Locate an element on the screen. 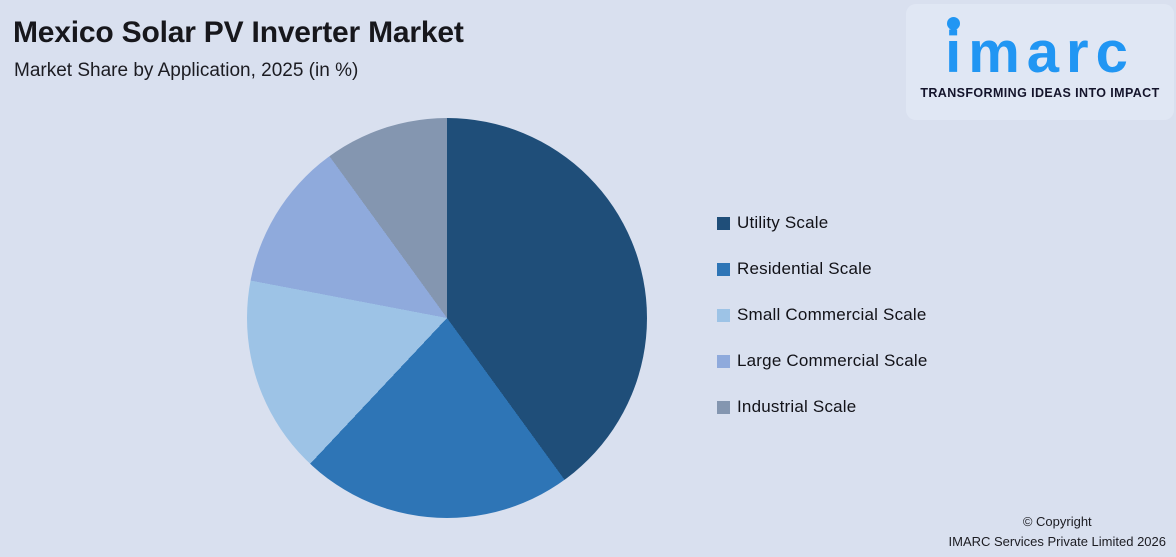 This screenshot has width=1176, height=557. legend-label: Large Commercial Scale is located at coordinates (832, 360).